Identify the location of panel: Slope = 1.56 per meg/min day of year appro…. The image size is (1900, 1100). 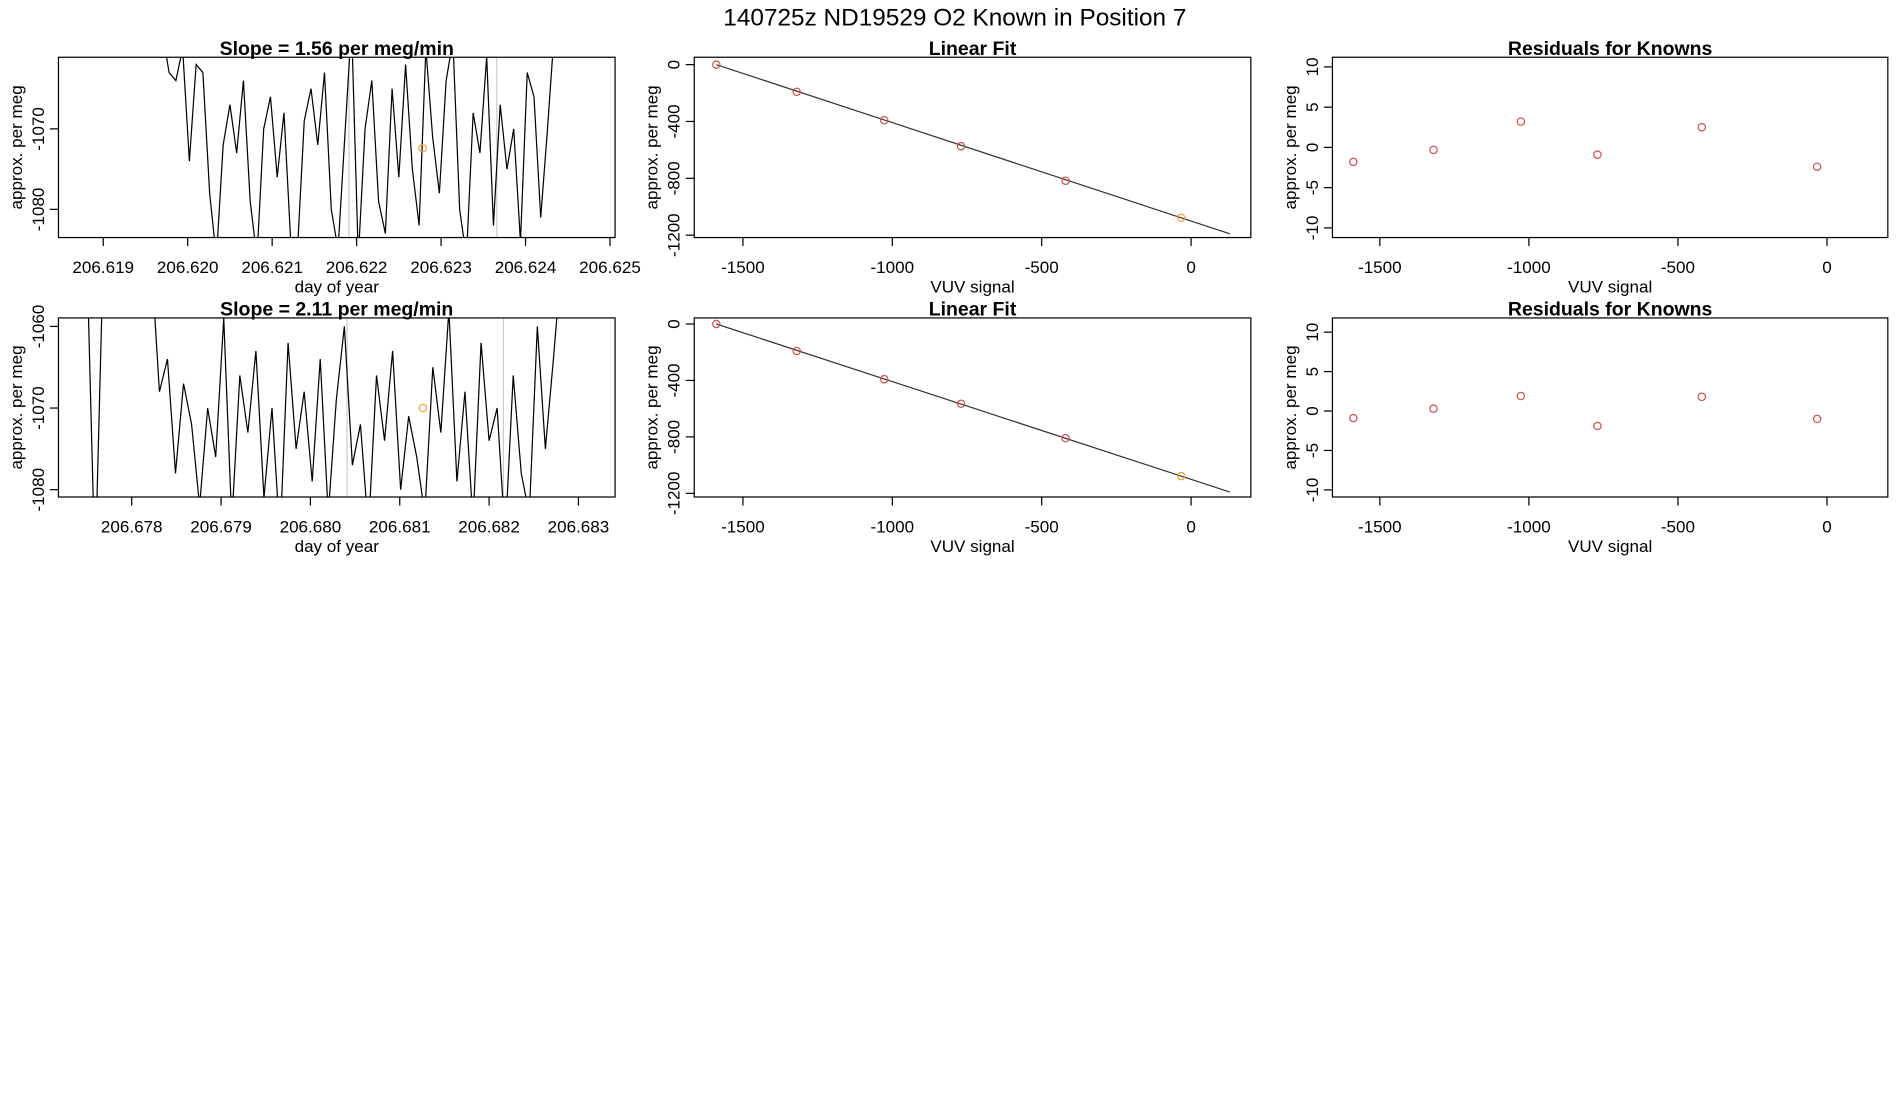
(324, 167).